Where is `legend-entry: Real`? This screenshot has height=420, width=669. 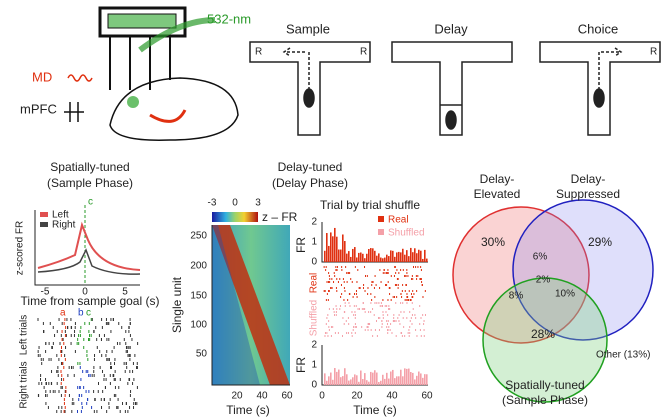 legend-entry: Real is located at coordinates (398, 220).